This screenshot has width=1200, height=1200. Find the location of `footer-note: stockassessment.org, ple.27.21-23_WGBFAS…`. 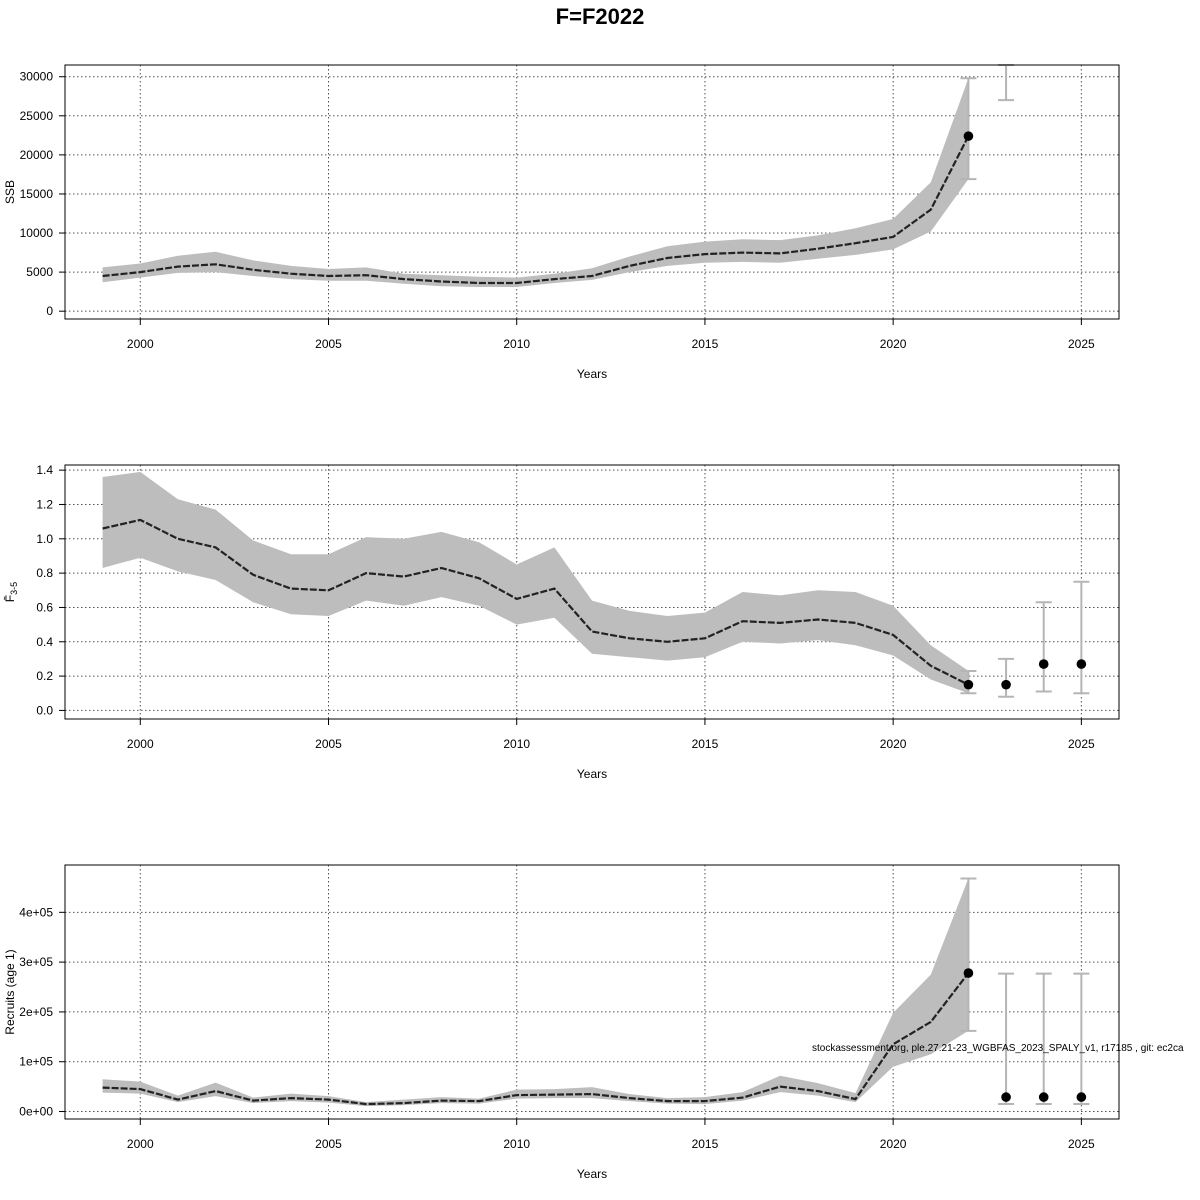

footer-note: stockassessment.org, ple.27.21-23_WGBFAS… is located at coordinates (998, 1048).